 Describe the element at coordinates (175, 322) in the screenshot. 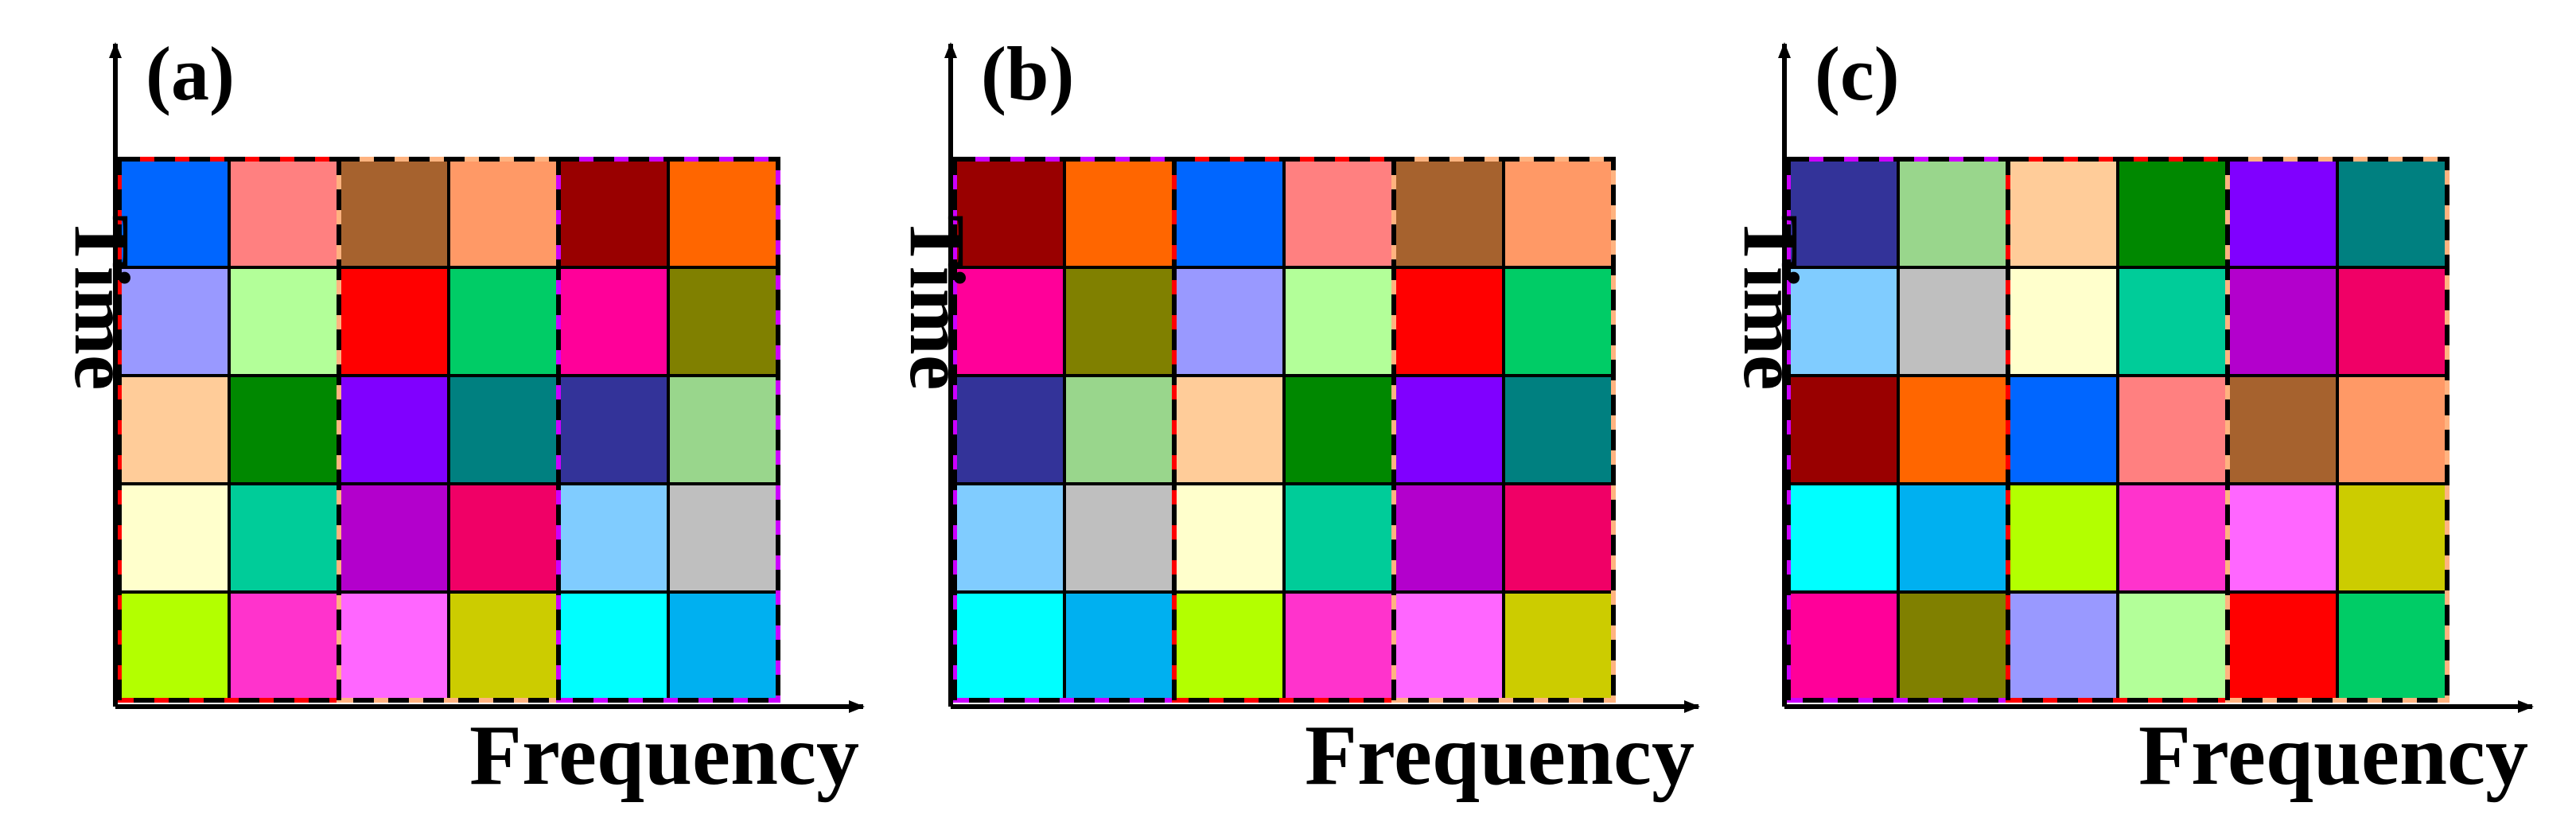

I see `tf-block-r2-c1` at that location.